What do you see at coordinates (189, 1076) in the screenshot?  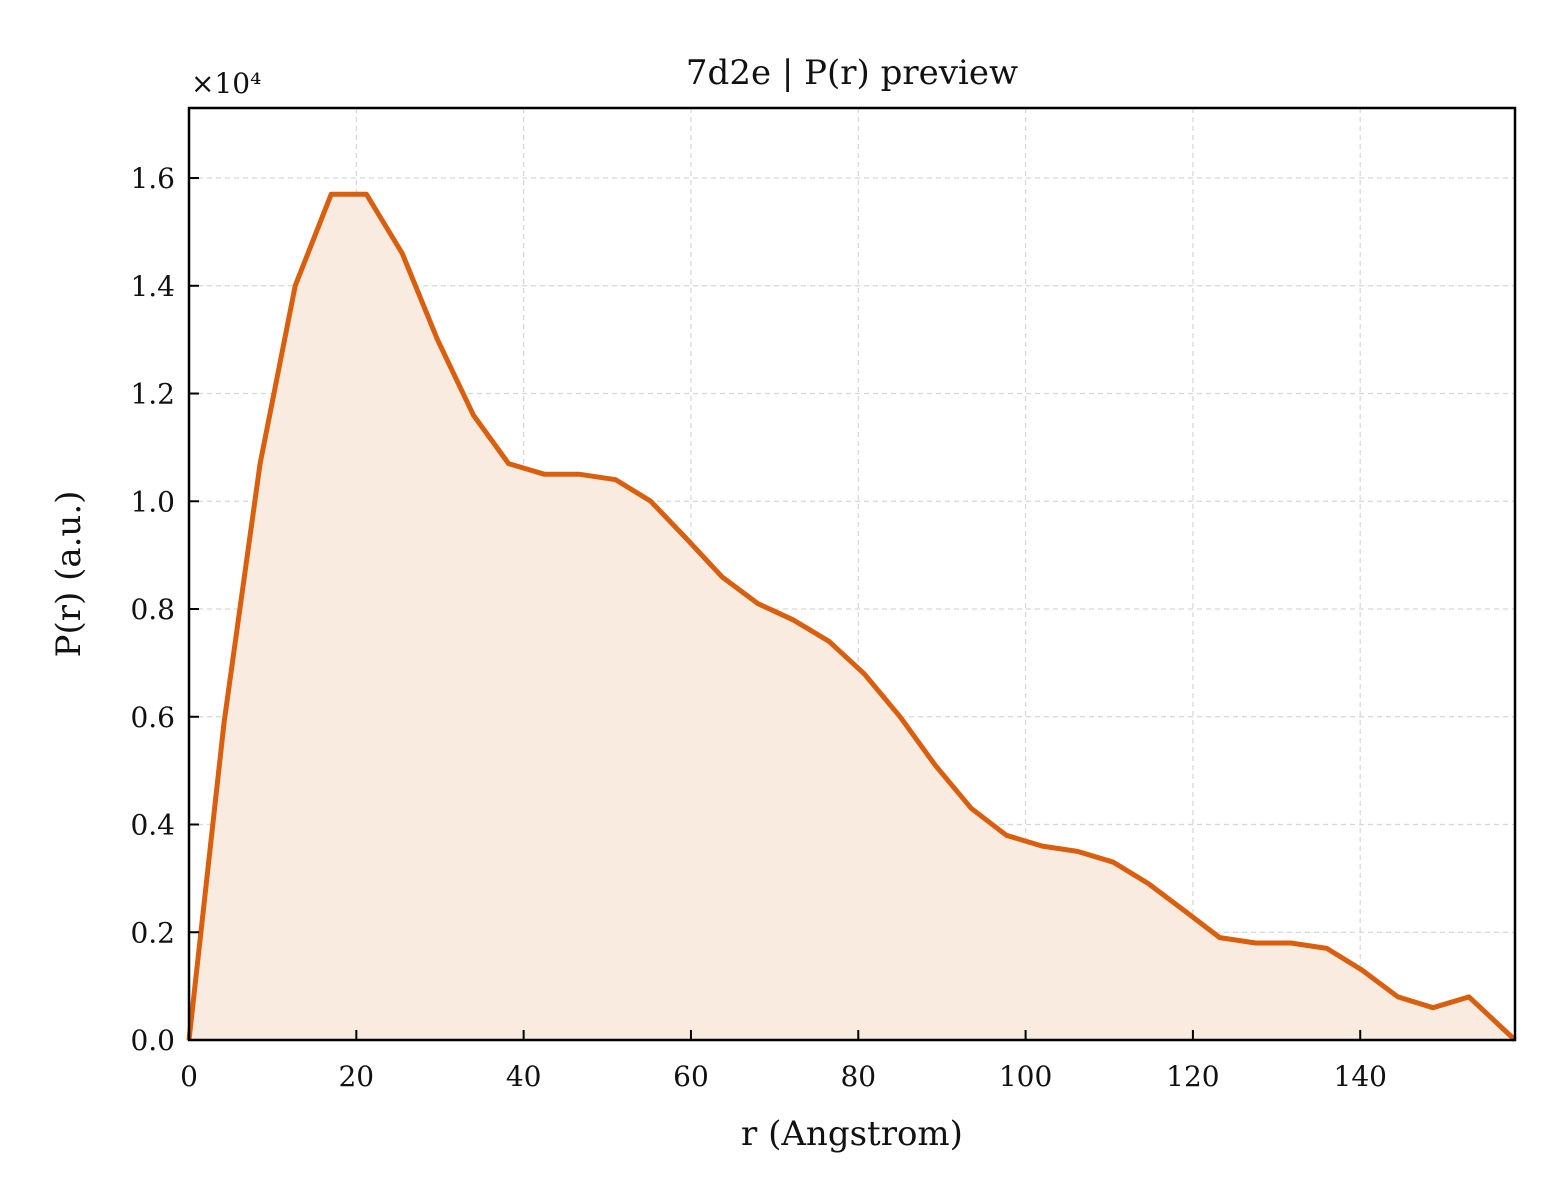 I see `x-tick-label: 0` at bounding box center [189, 1076].